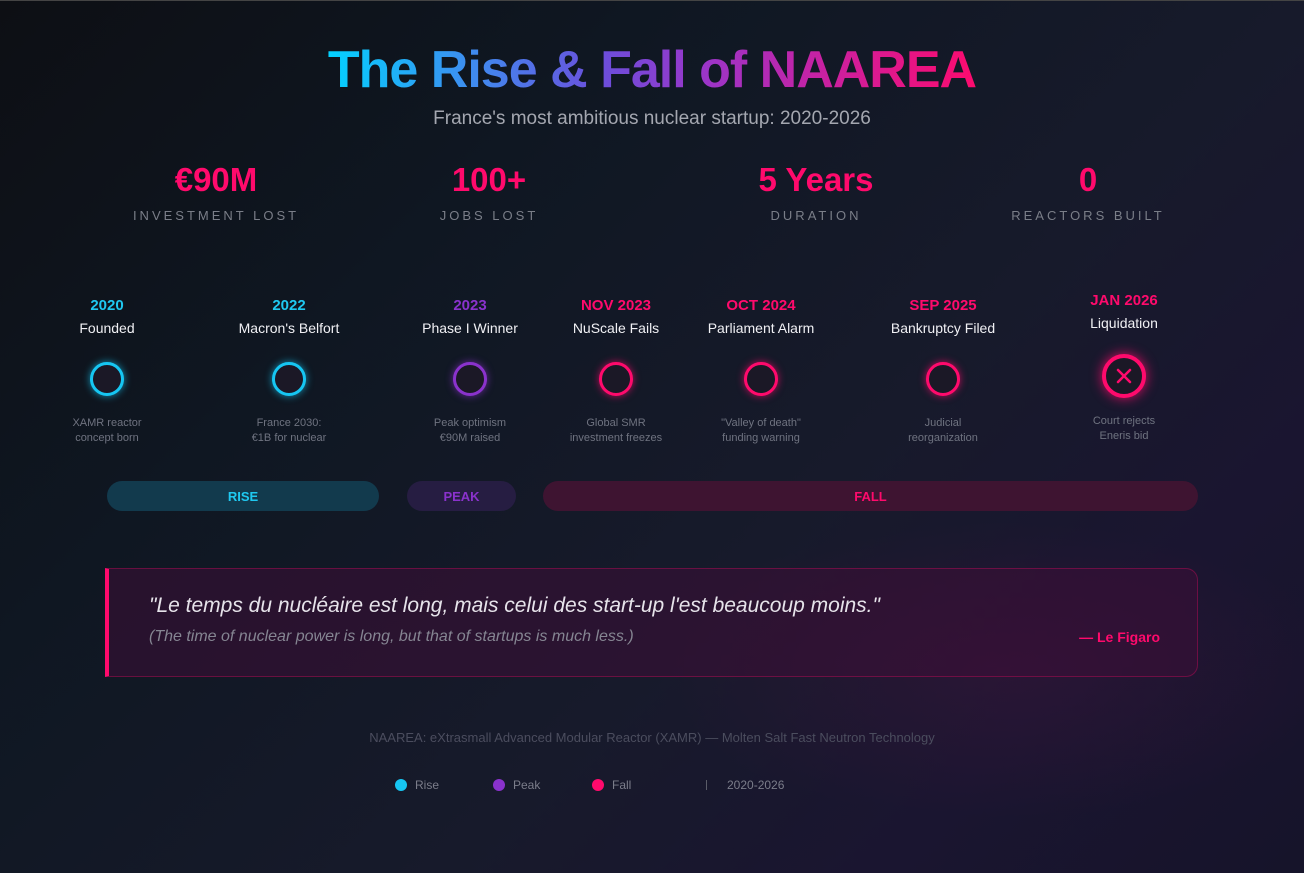 This screenshot has height=873, width=1304. What do you see at coordinates (107, 431) in the screenshot?
I see `event-description: XAMR reactor concept born` at bounding box center [107, 431].